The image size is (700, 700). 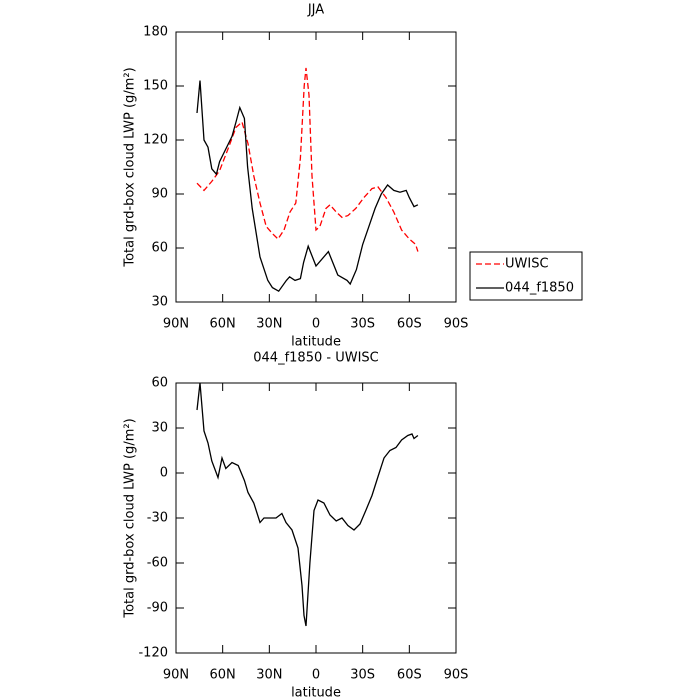 What do you see at coordinates (157, 518) in the screenshot?
I see `y-tick-label: -30` at bounding box center [157, 518].